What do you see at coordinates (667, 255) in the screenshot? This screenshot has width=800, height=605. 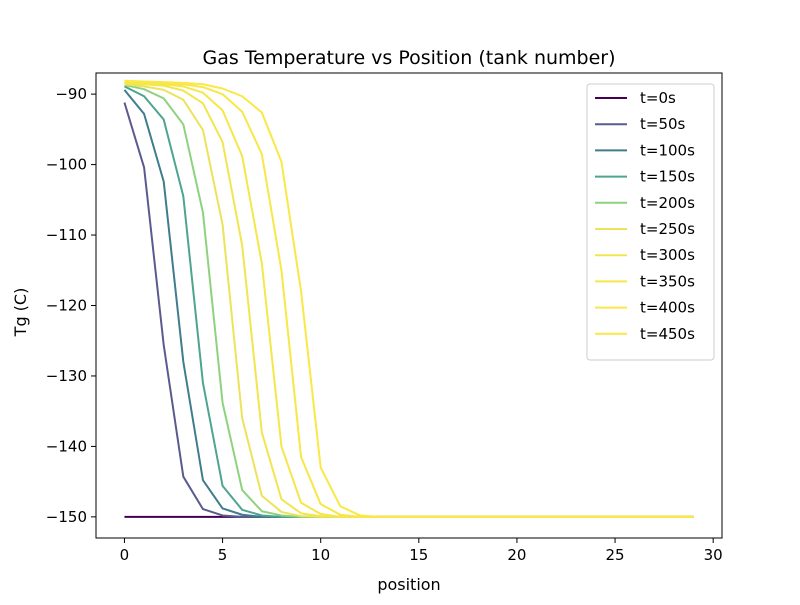 I see `legend-label: t=300s` at bounding box center [667, 255].